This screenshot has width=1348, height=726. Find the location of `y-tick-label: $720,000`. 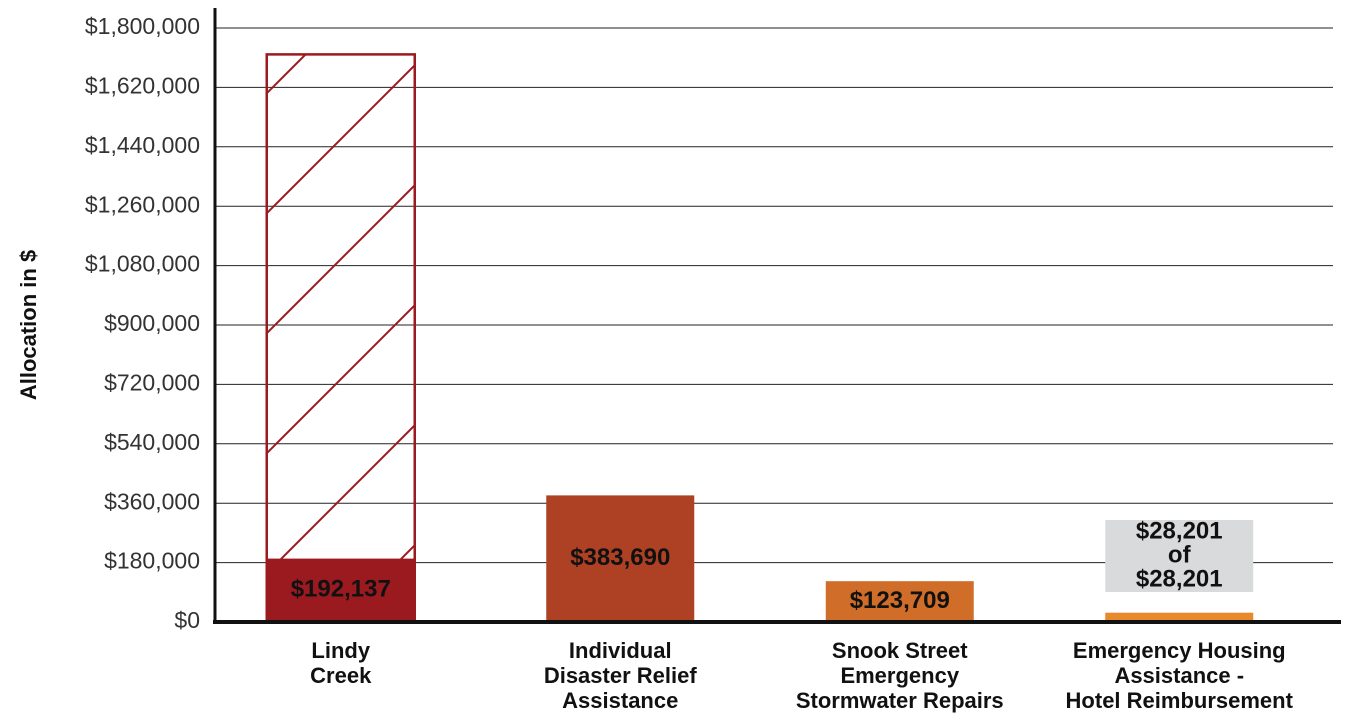

y-tick-label: $720,000 is located at coordinates (152, 382).